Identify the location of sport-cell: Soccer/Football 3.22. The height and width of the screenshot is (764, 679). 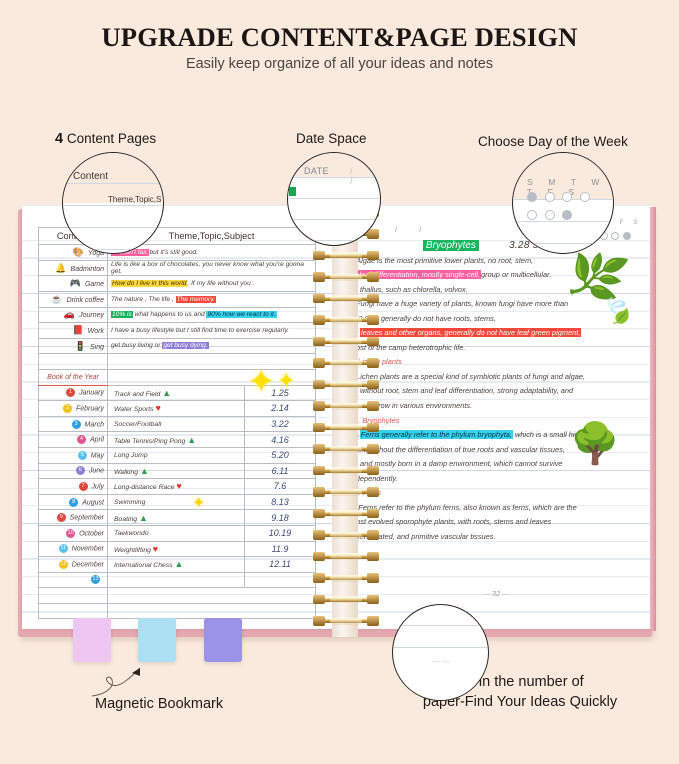
(211, 424).